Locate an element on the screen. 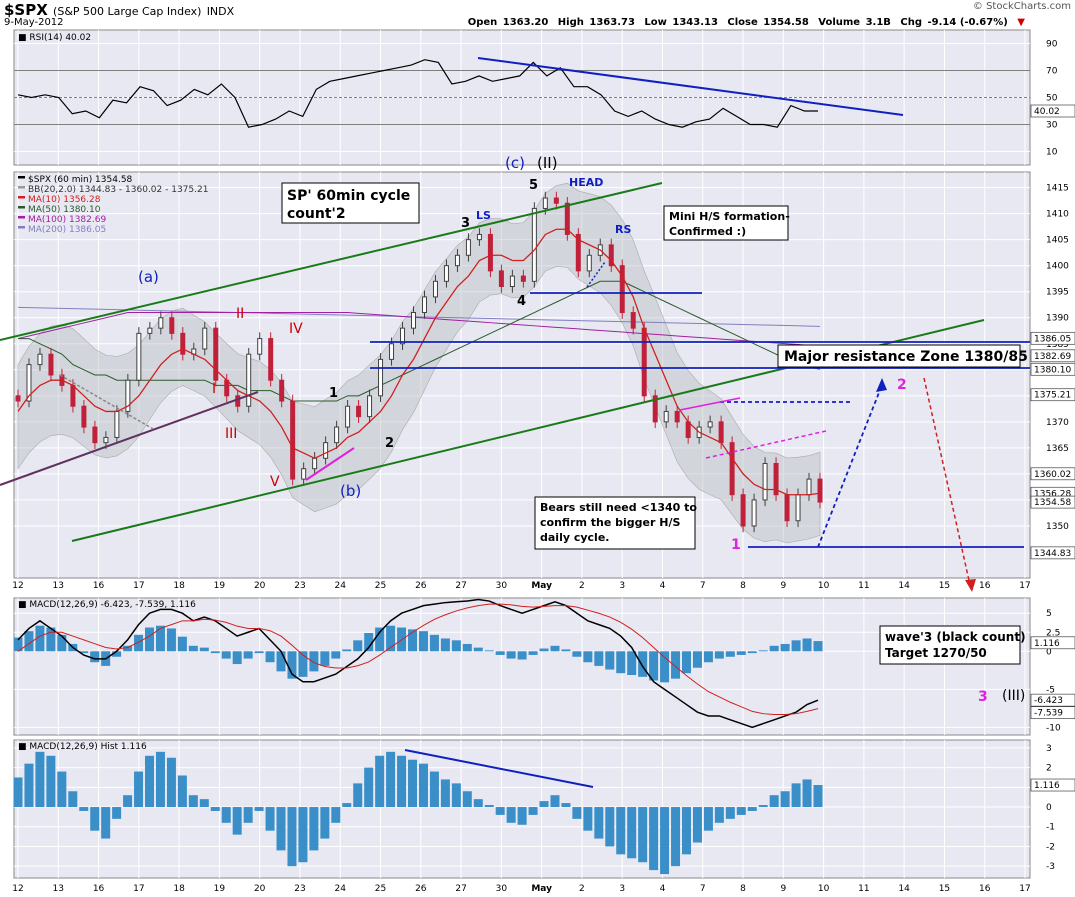  macd-value-tag-box is located at coordinates (1052, 700).